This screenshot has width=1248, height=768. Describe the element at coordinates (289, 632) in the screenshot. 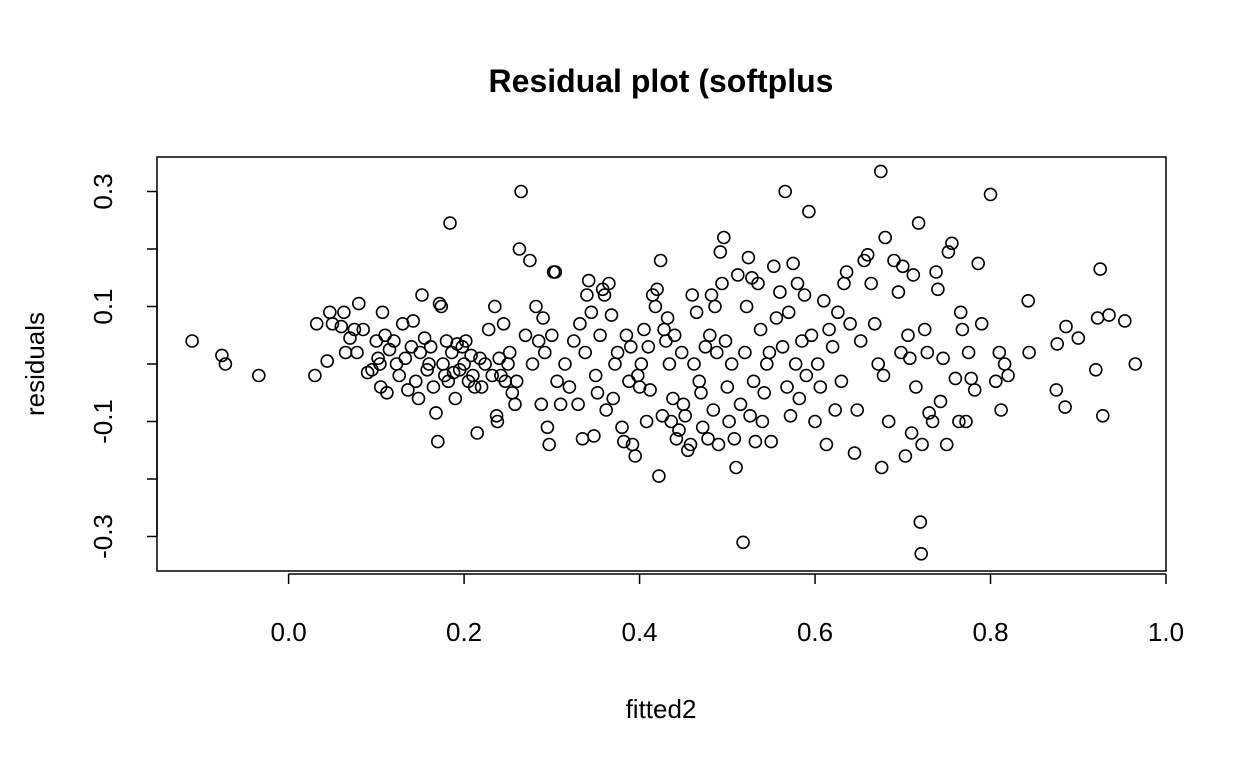

I see `x-tick-label: 0.0` at that location.